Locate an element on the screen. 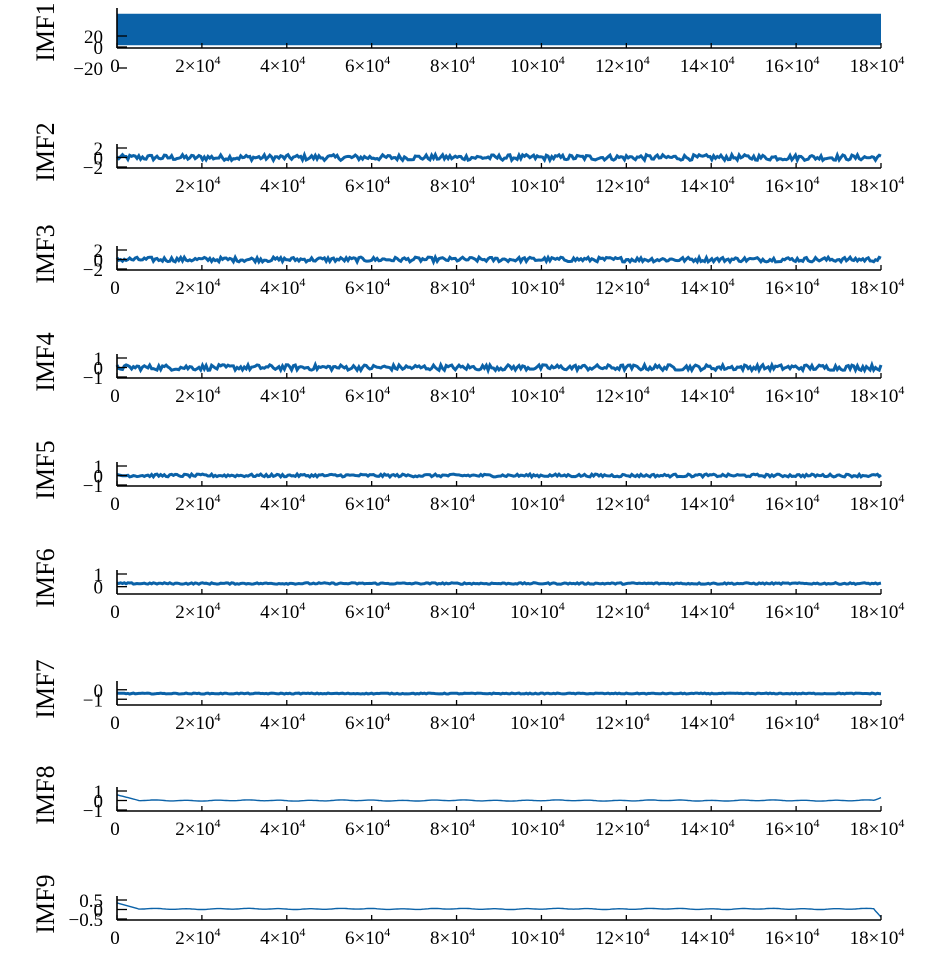 The height and width of the screenshot is (965, 945). y-tick-label: −0.5 is located at coordinates (86, 920).